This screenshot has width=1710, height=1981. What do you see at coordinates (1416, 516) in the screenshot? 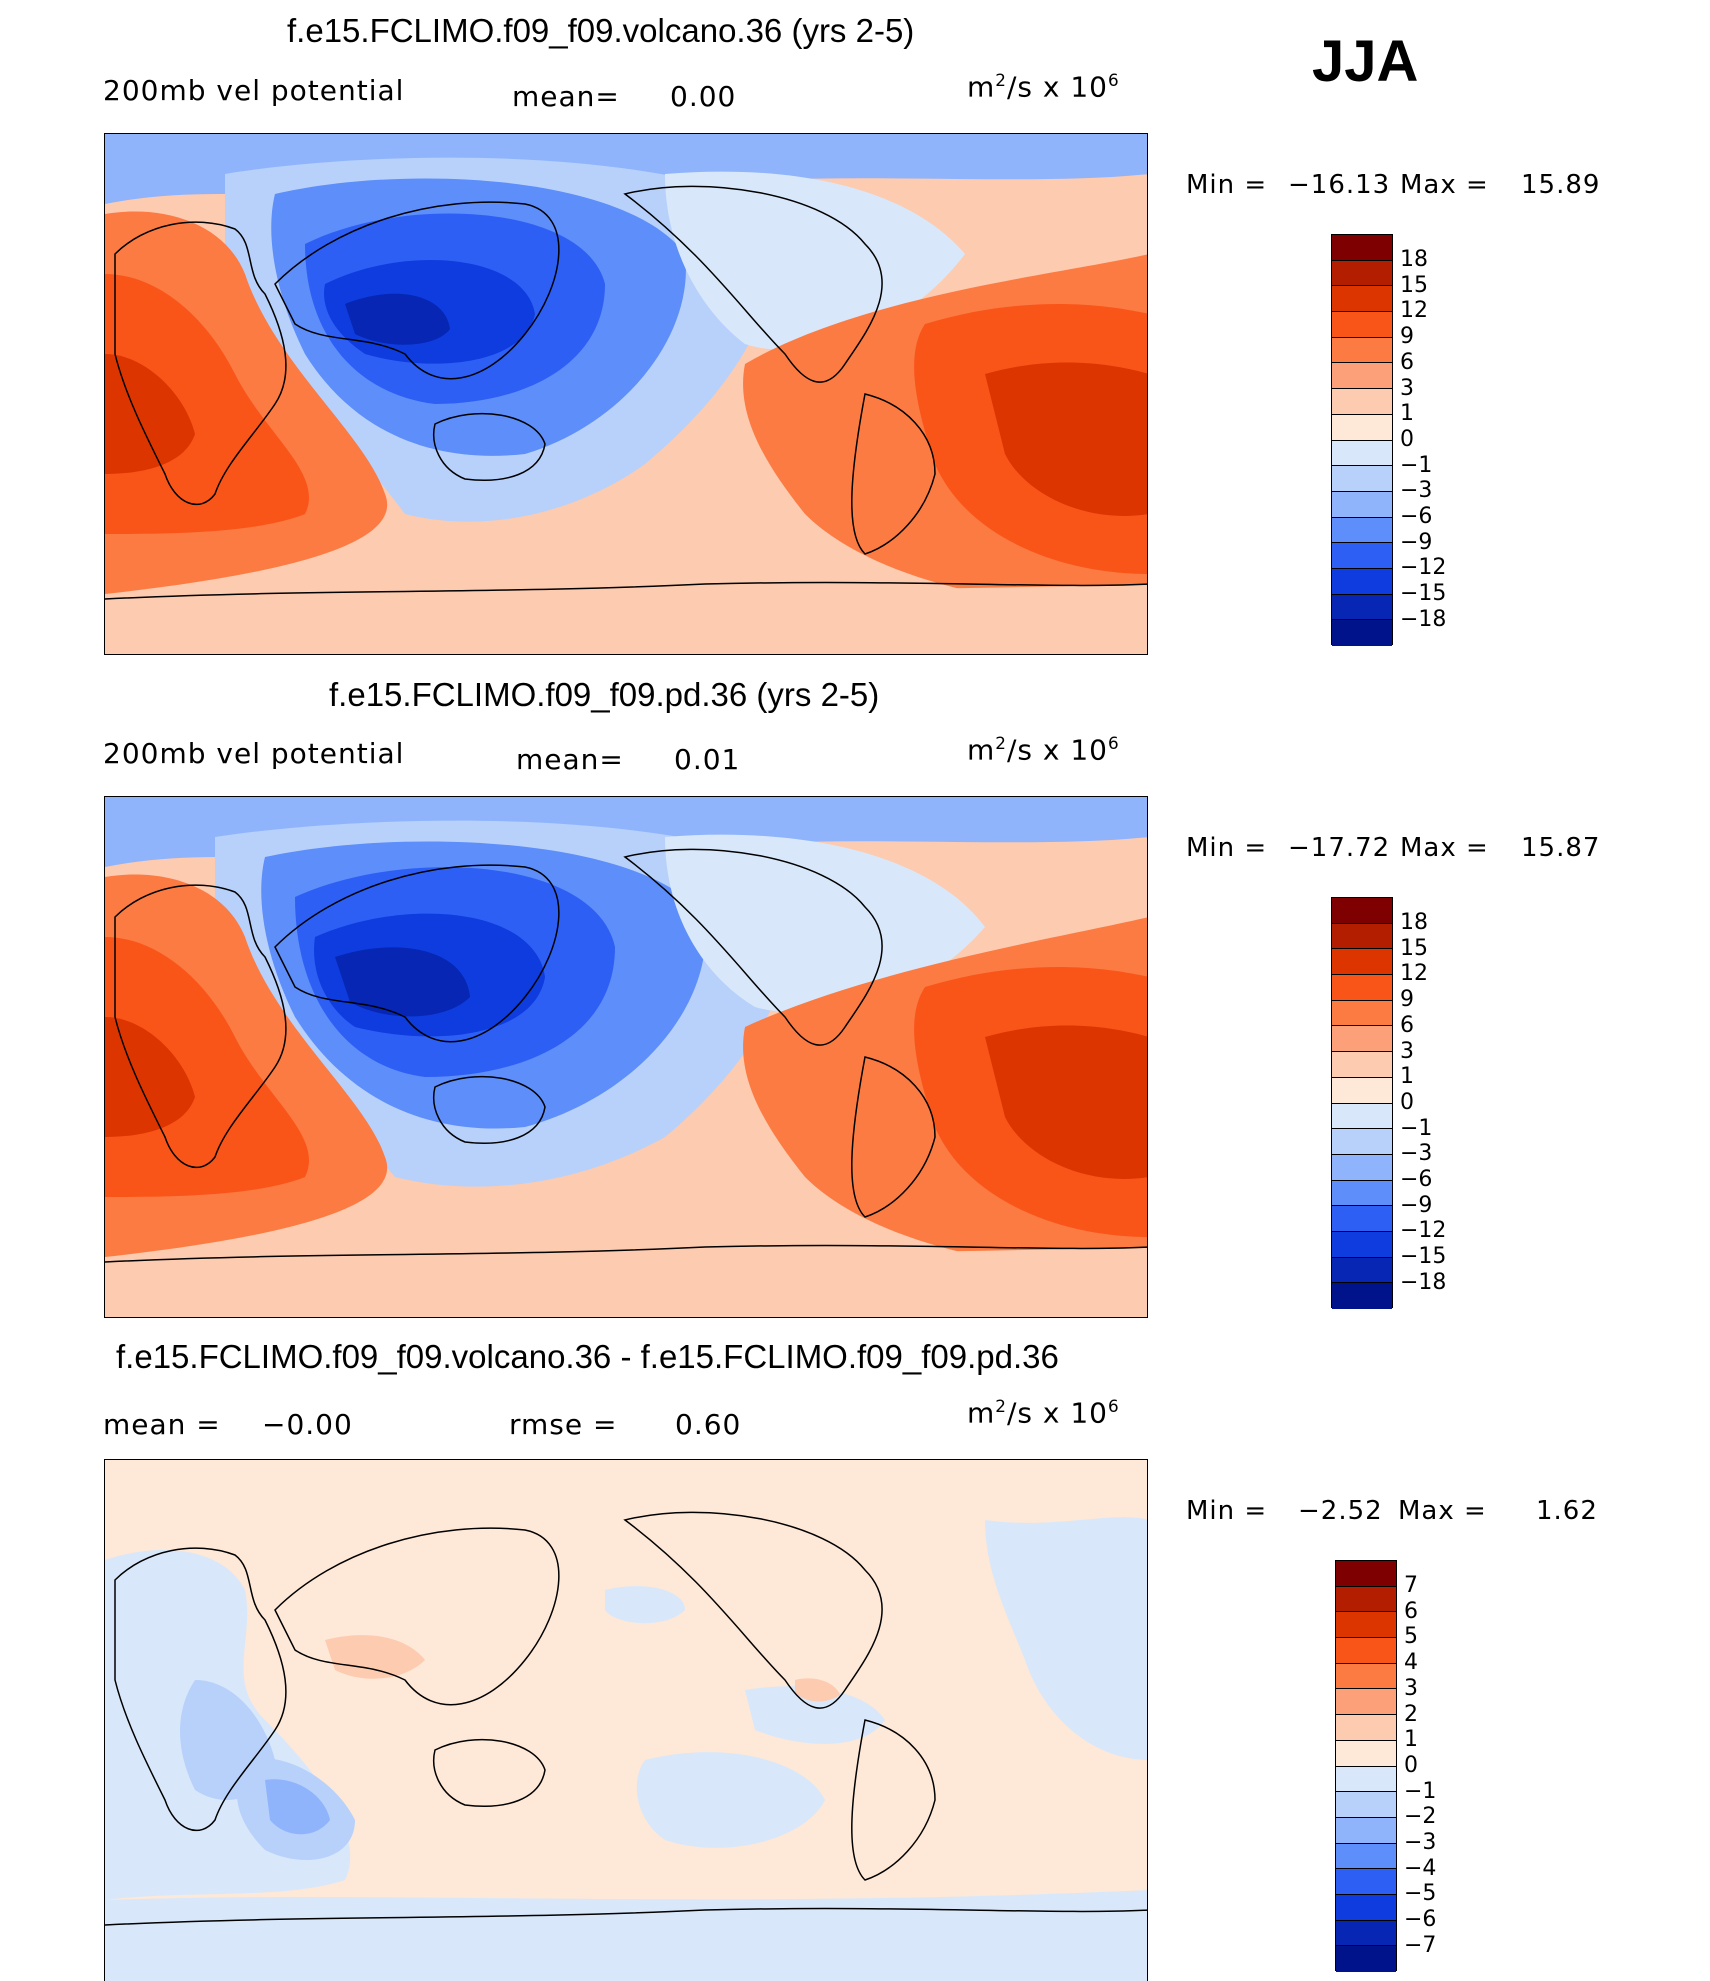
I see `cb1-label: −6` at bounding box center [1416, 516].